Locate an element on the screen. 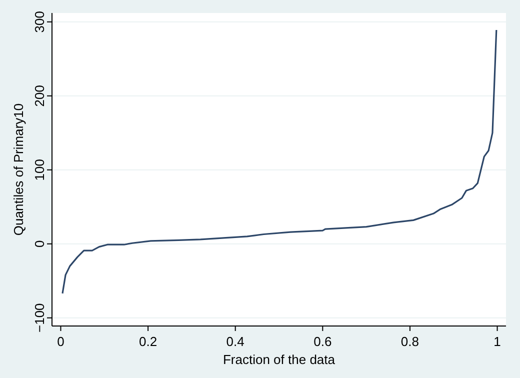 The image size is (520, 378). y-tick-label: −100 is located at coordinates (39, 318).